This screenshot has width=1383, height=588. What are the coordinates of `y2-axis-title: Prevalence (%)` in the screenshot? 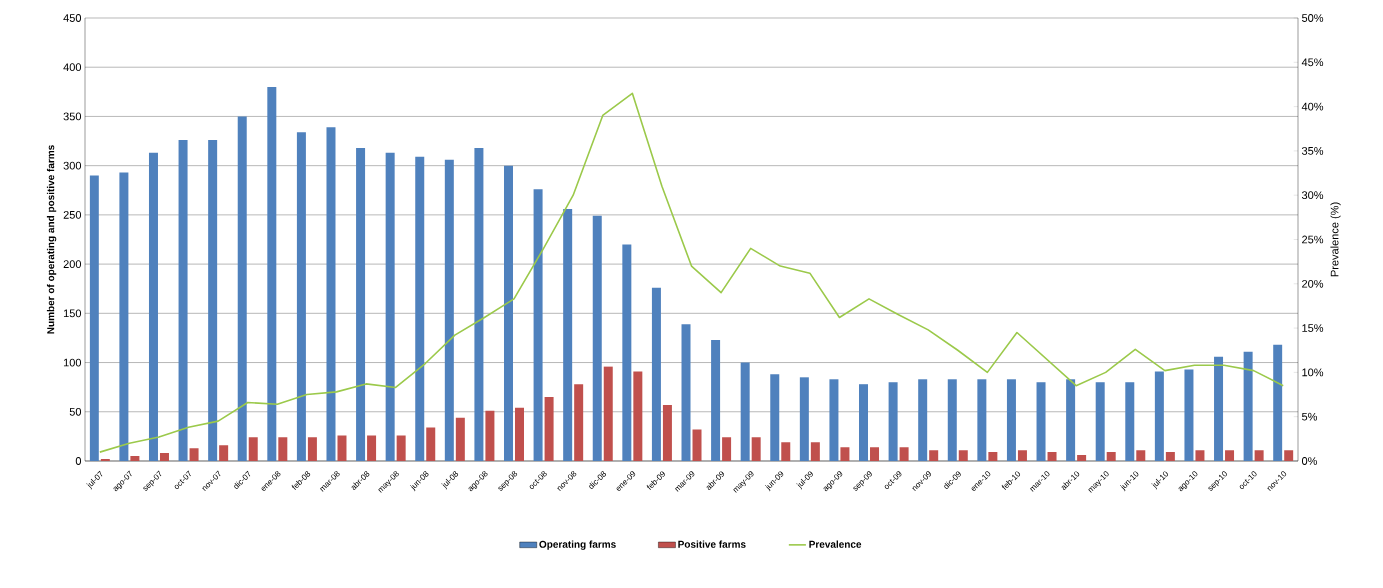 It's located at (1335, 239).